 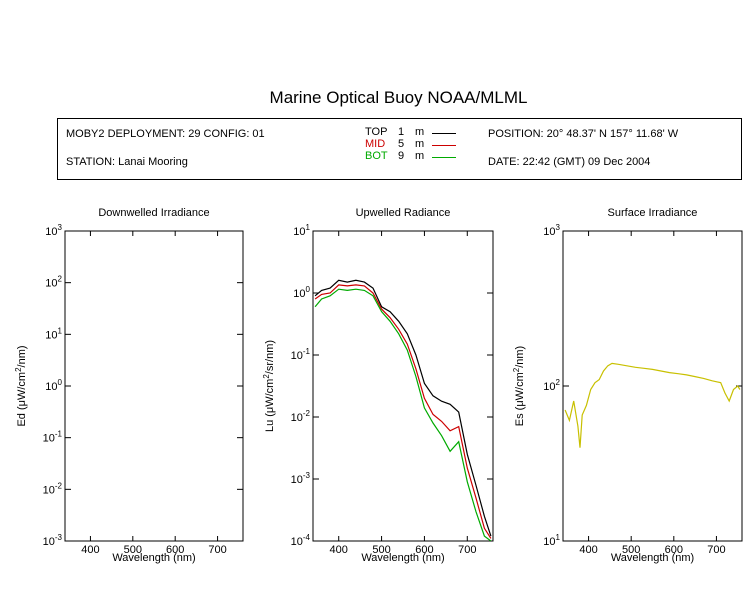 I want to click on legend-top-depth: 1, so click(x=401, y=132).